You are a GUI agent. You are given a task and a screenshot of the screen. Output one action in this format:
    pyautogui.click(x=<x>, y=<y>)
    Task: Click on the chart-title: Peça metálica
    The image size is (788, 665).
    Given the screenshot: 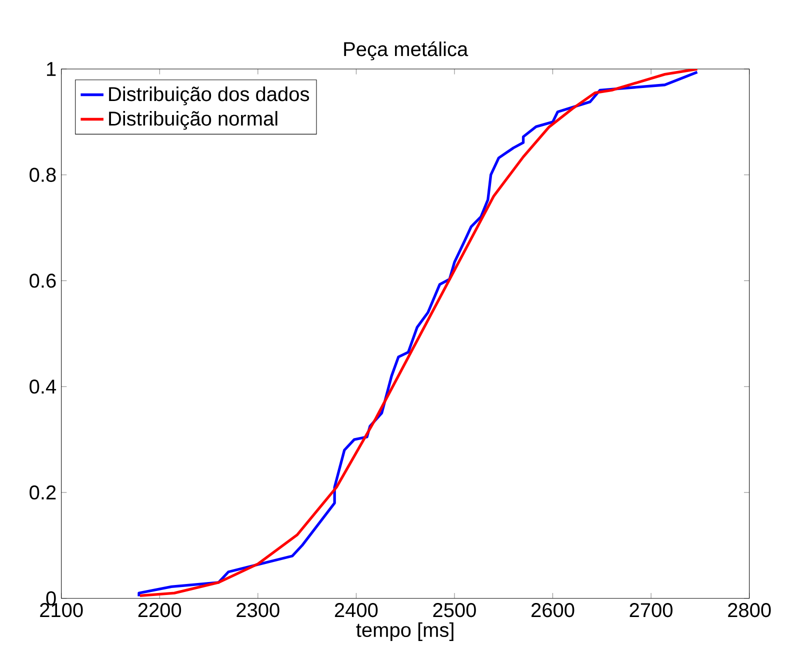 What is the action you would take?
    pyautogui.click(x=406, y=50)
    